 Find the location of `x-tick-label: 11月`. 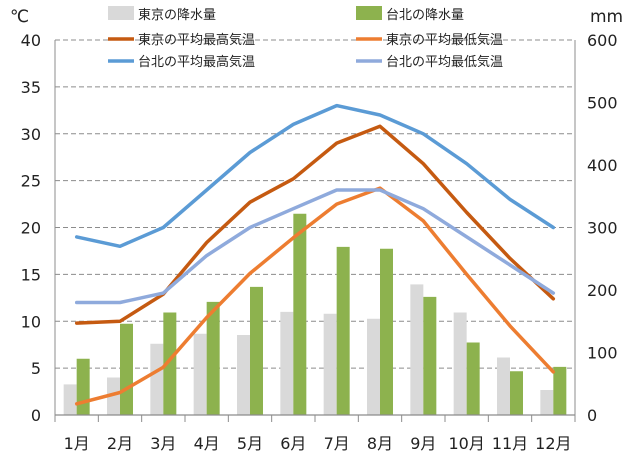

x-tick-label: 11月 is located at coordinates (510, 443).